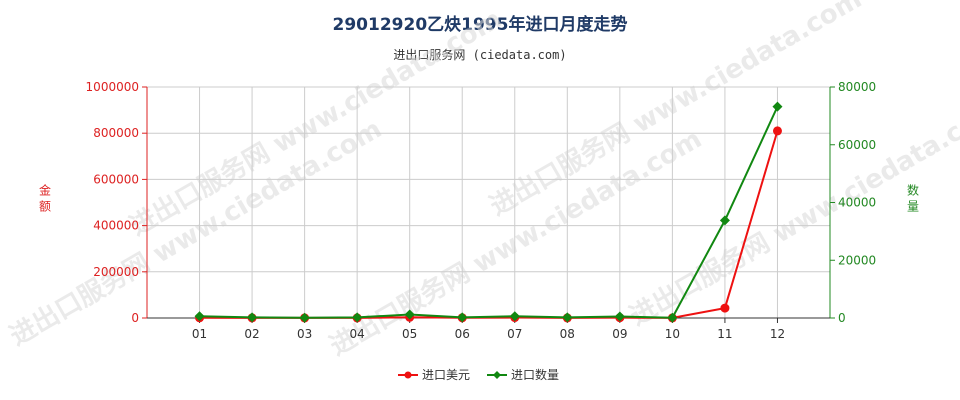  What do you see at coordinates (857, 87) in the screenshot?
I see `right-tick-label: 80000` at bounding box center [857, 87].